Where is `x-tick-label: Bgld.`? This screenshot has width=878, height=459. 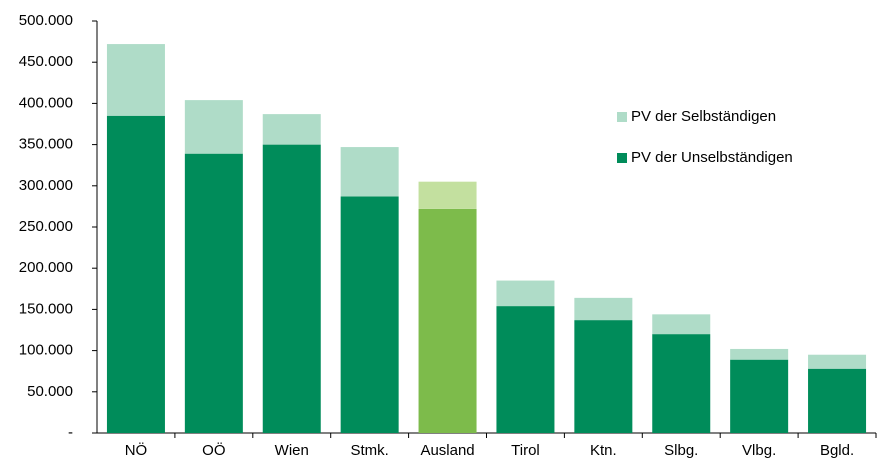
x-tick-label: Bgld. is located at coordinates (837, 450).